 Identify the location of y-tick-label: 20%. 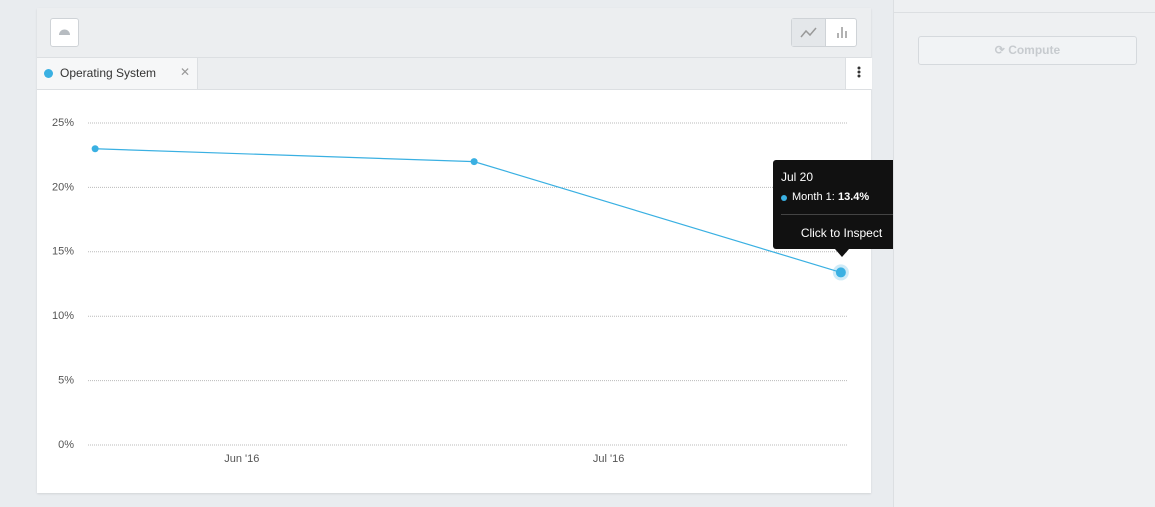
(63, 187).